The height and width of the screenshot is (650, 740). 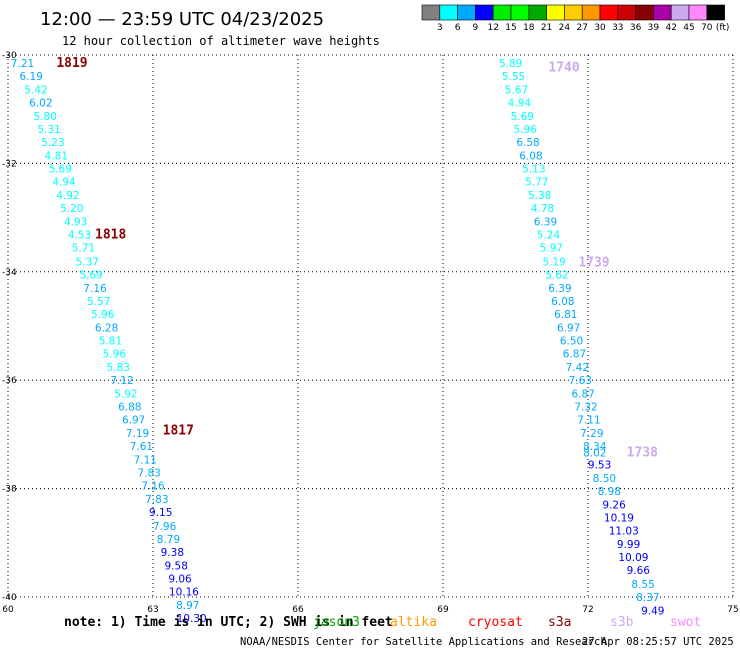 What do you see at coordinates (556, 275) in the screenshot?
I see `wave-height-value: 5.62` at bounding box center [556, 275].